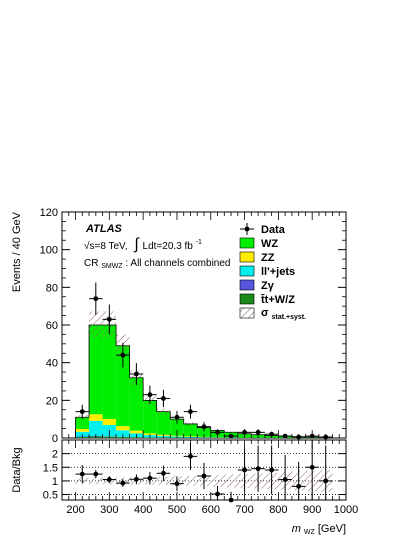 This screenshot has height=537, width=415. I want to click on energy-label: √s=8 TeV, ∫ Ldt=20.3 fb -1, so click(143, 244).